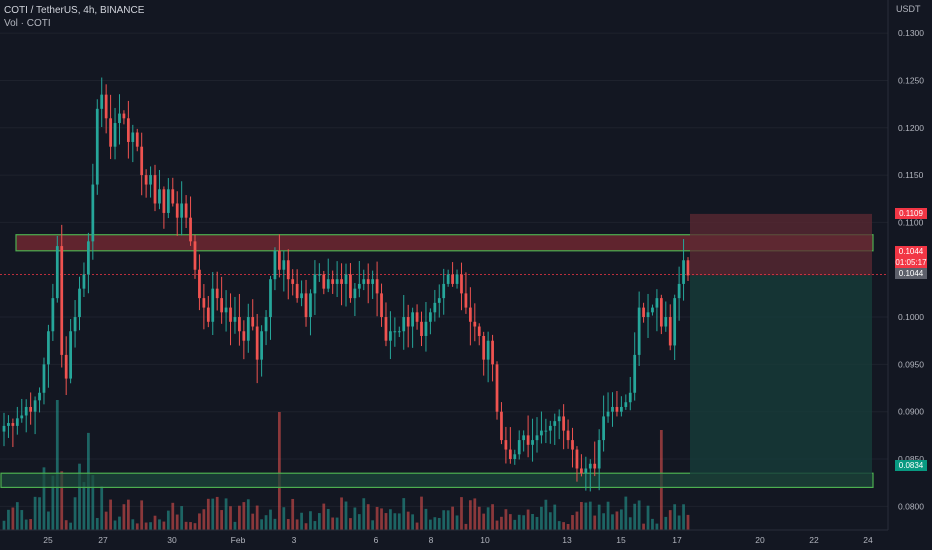  What do you see at coordinates (868, 540) in the screenshot?
I see `time-tick-label: 24` at bounding box center [868, 540].